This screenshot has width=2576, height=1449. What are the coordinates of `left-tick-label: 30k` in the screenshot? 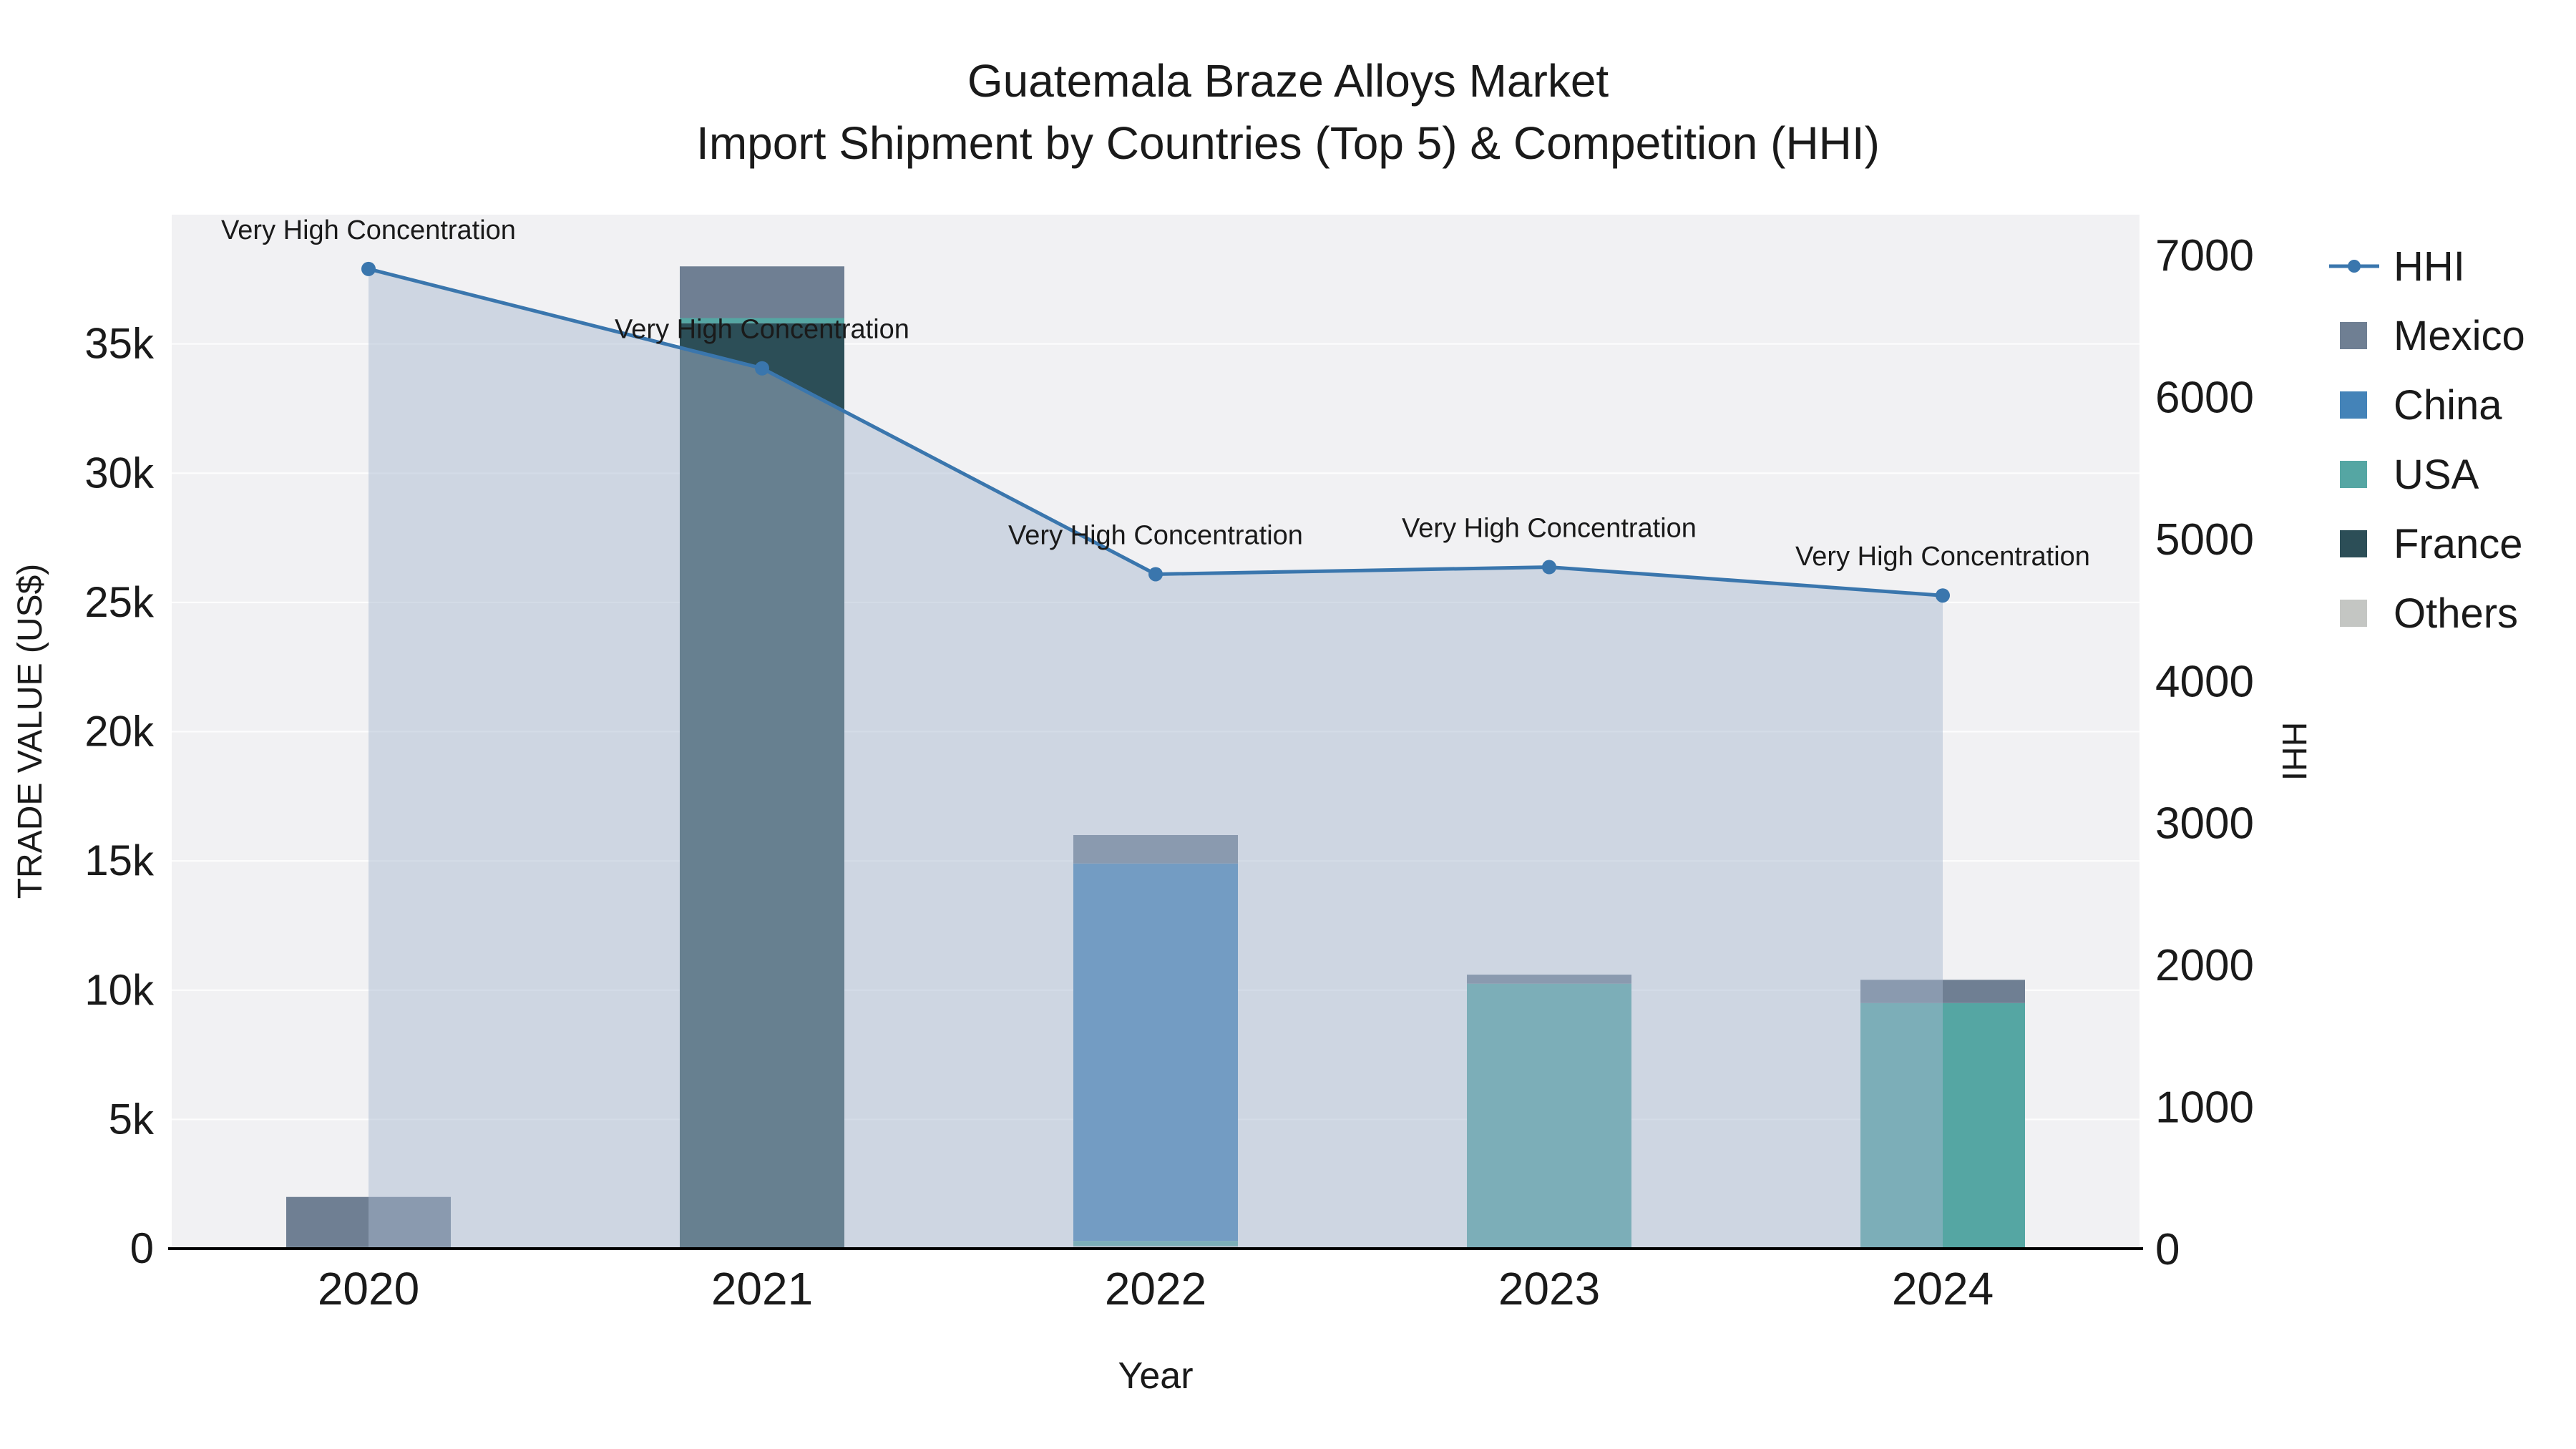 It's located at (119, 473).